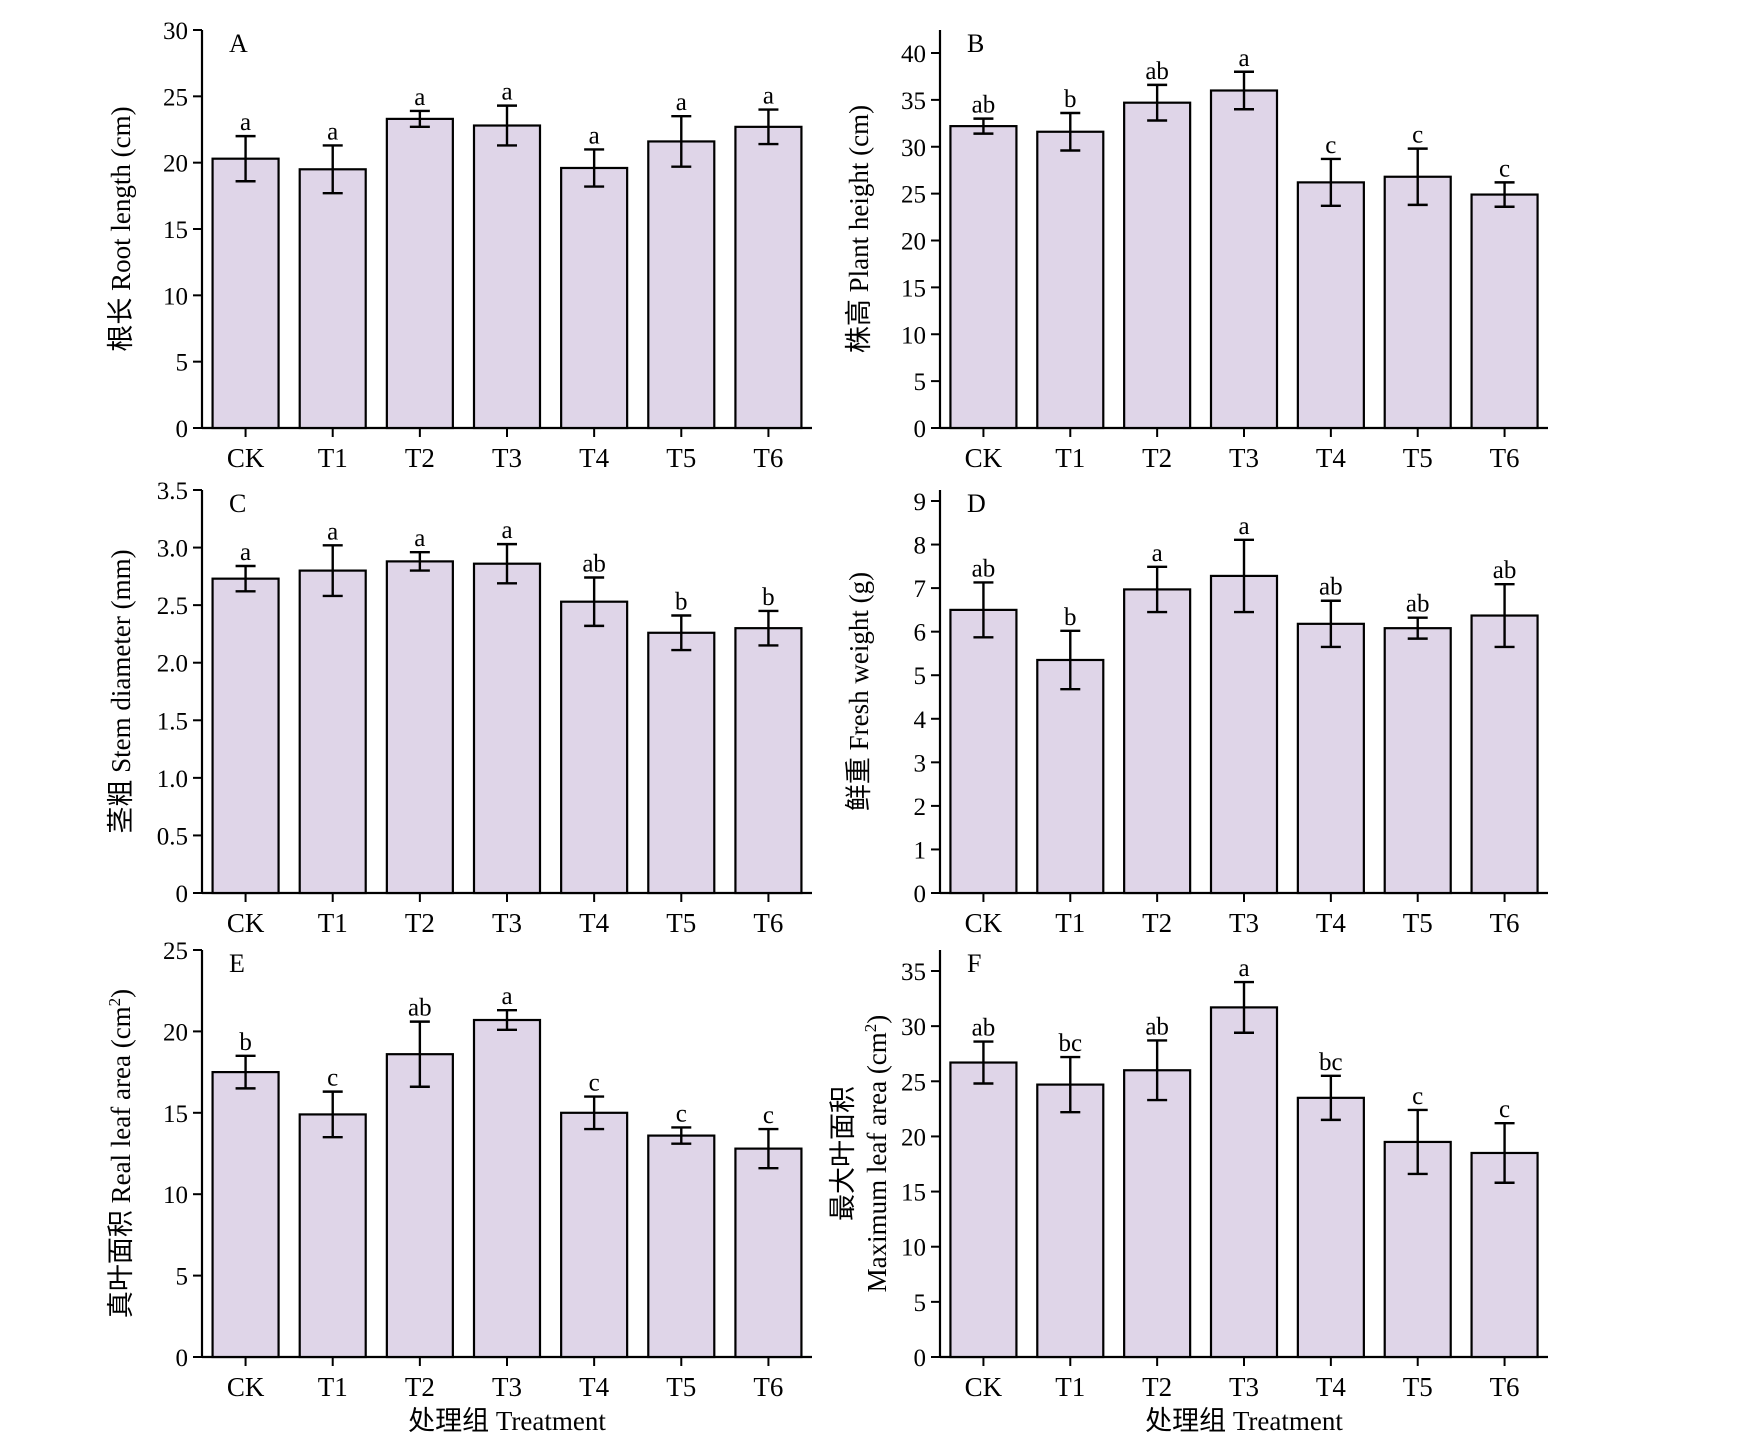 Image resolution: width=1759 pixels, height=1440 pixels. I want to click on y-tick-label: 0, so click(920, 429).